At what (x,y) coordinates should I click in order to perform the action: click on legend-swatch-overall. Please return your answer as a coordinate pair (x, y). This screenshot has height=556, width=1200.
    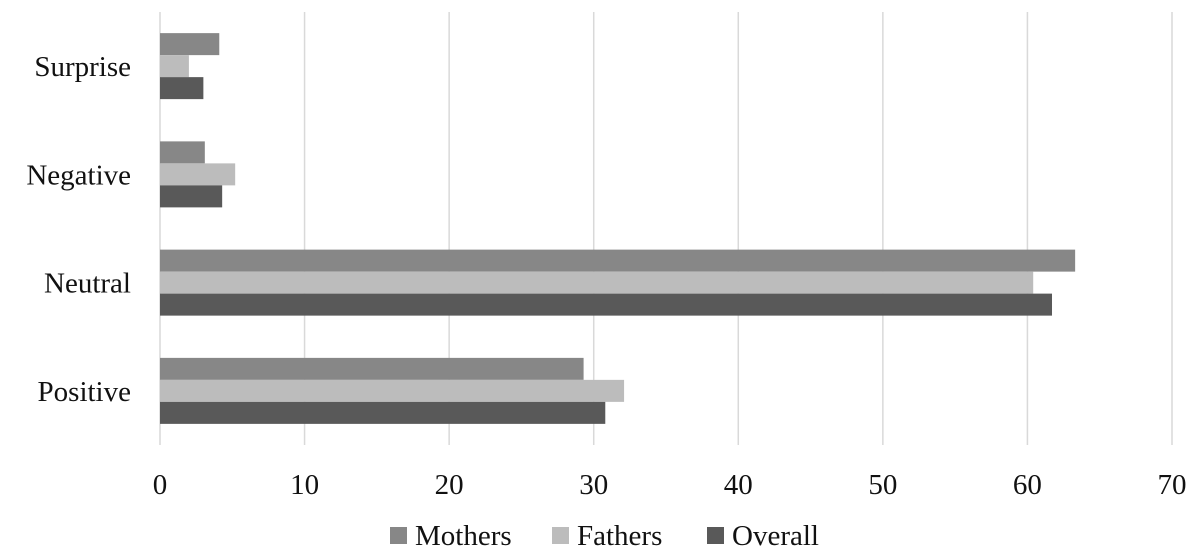
    Looking at the image, I should click on (715, 535).